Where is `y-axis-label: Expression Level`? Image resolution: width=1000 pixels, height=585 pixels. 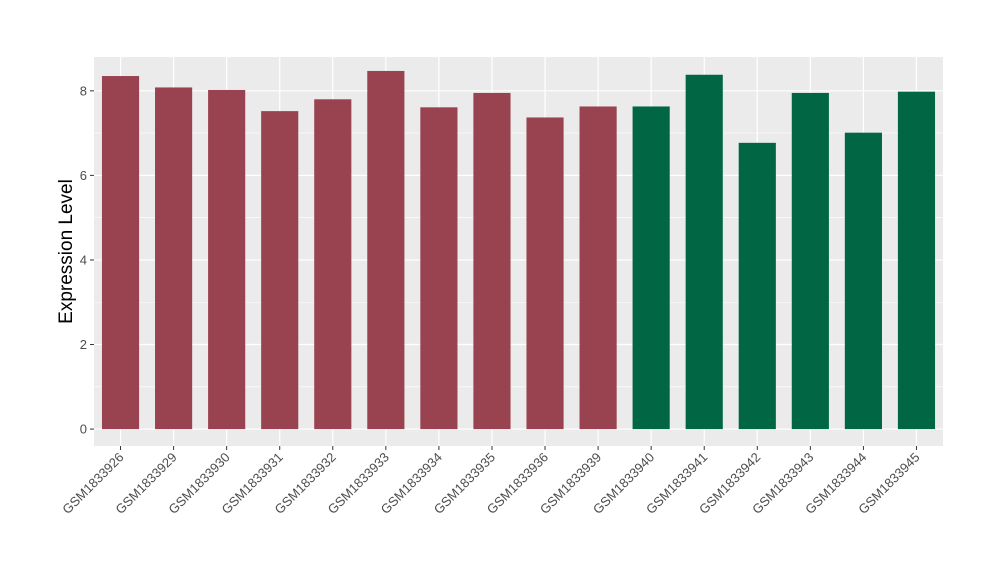 y-axis-label: Expression Level is located at coordinates (66, 251).